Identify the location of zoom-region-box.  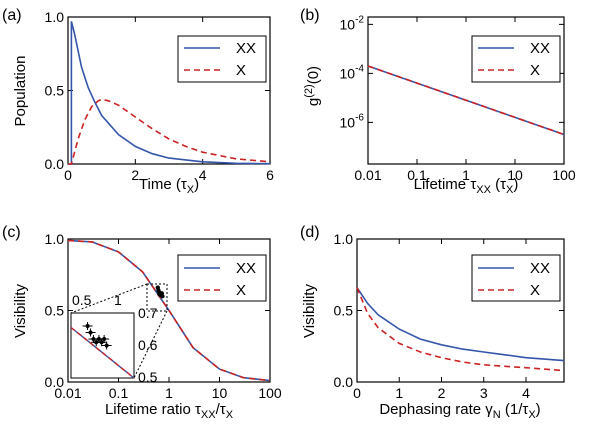
(157, 297).